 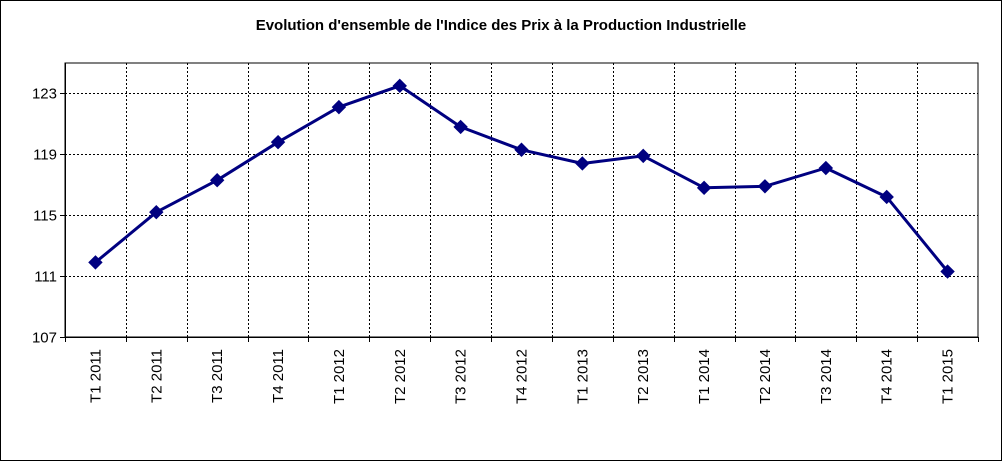 What do you see at coordinates (217, 376) in the screenshot?
I see `x-tick-label: T3 2011` at bounding box center [217, 376].